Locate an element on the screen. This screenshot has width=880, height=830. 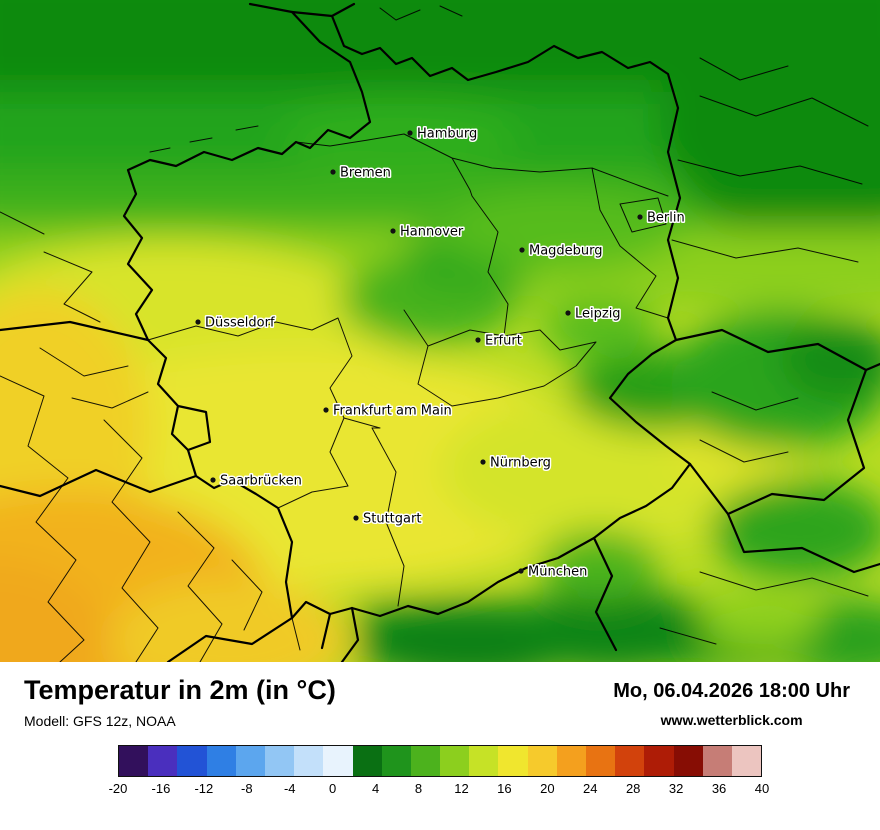
city-label: Erfurt is located at coordinates (503, 341).